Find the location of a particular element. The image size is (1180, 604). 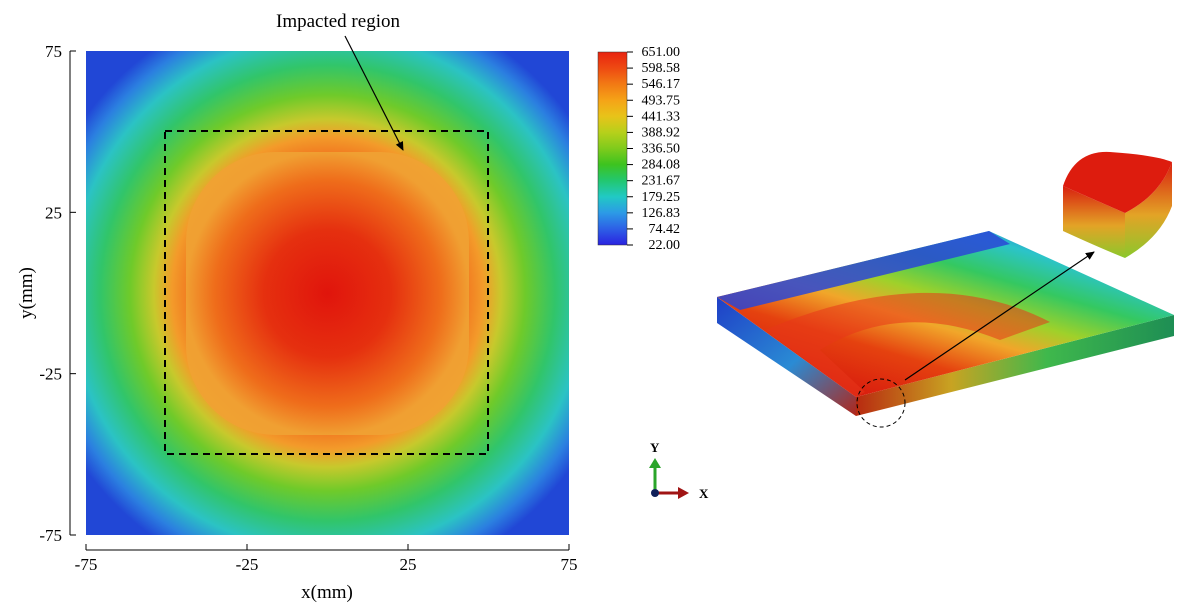

annotation-label: Impacted region is located at coordinates (338, 21).